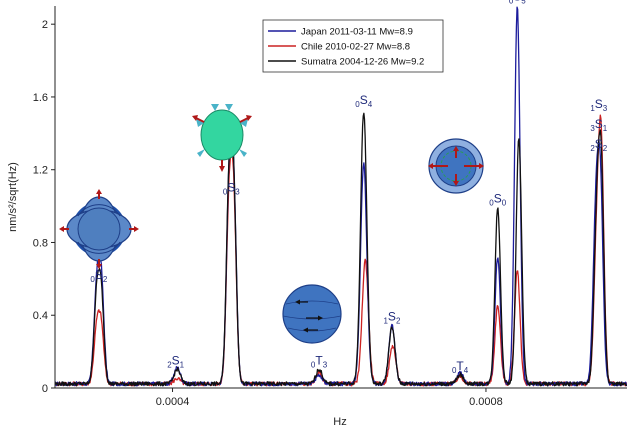  What do you see at coordinates (598, 145) in the screenshot?
I see `mode-label: 2S2` at bounding box center [598, 145].